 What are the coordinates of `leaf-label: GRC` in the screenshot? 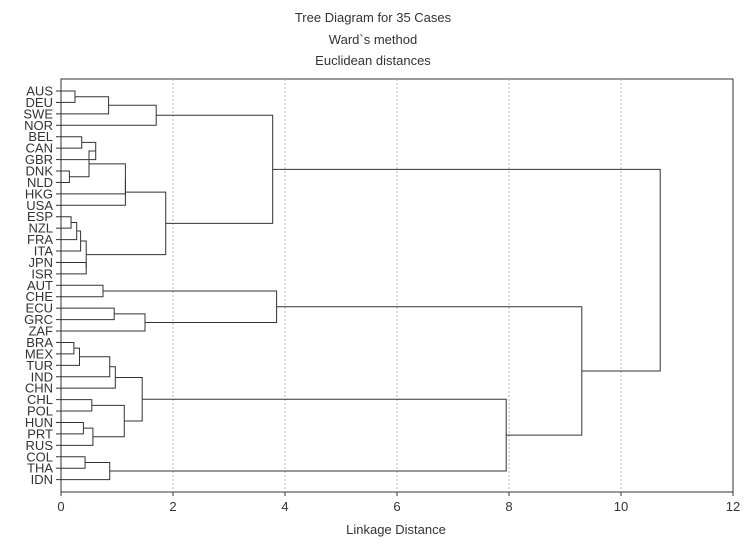 It's located at (38, 319).